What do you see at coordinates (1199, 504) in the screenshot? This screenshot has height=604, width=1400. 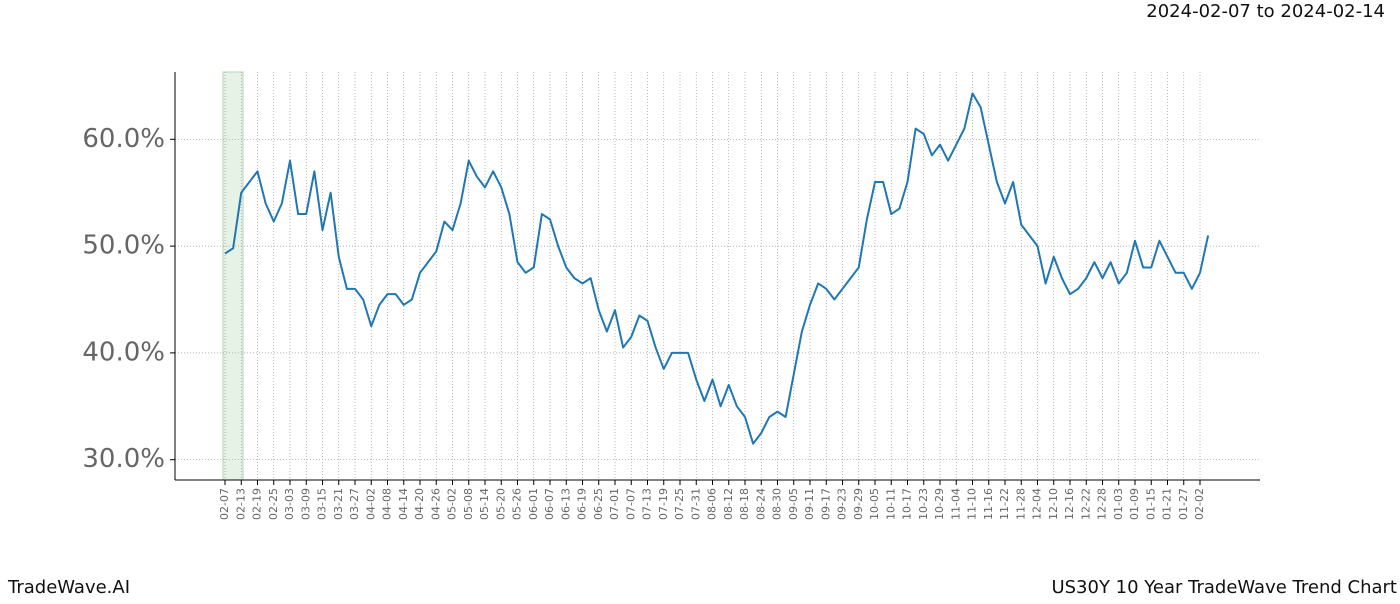 I see `x-tick-label: 02-02` at bounding box center [1199, 504].